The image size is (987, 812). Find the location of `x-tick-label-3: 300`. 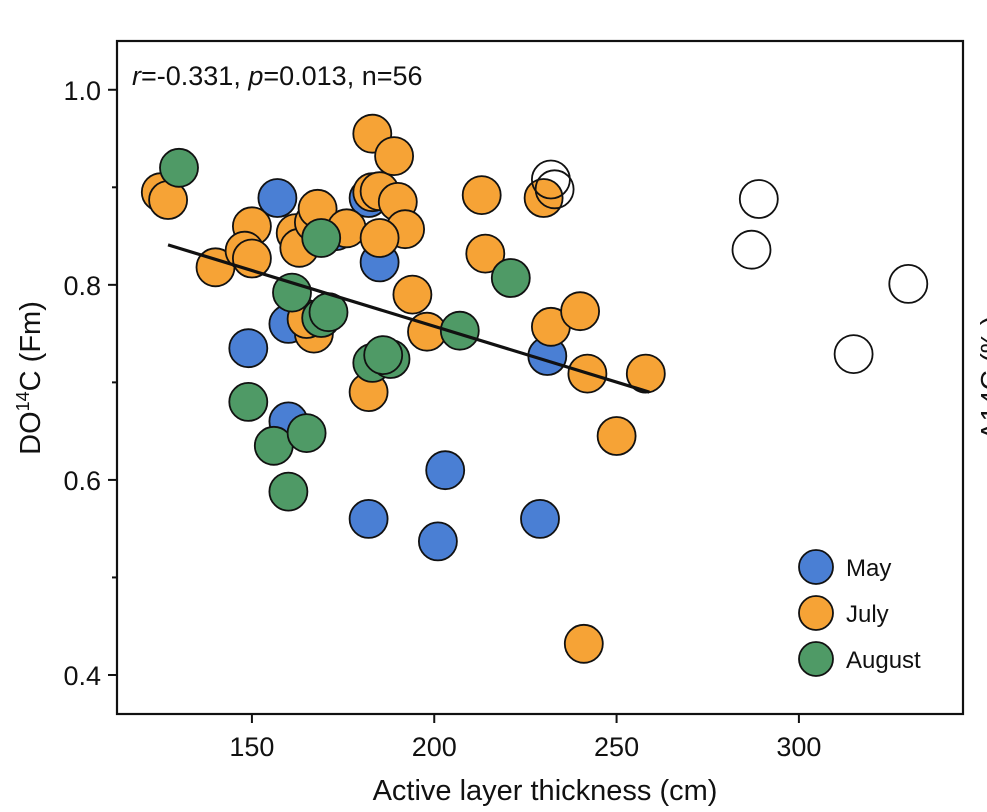

x-tick-label-3: 300 is located at coordinates (798, 747).